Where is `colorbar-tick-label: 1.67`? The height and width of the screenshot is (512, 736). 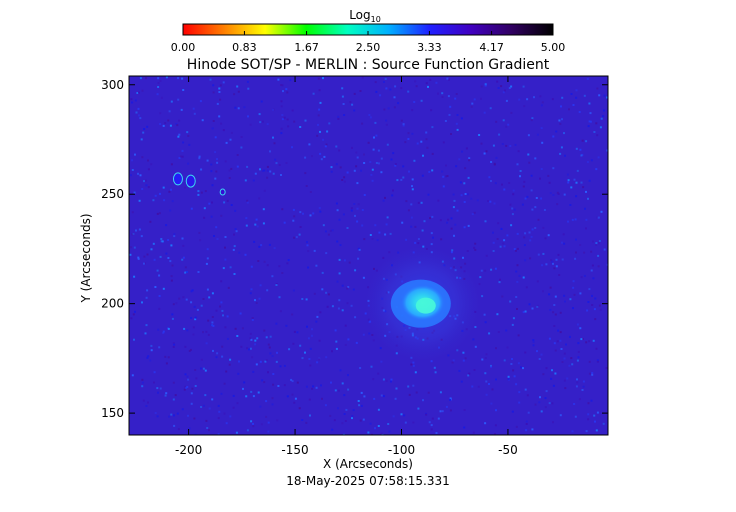 colorbar-tick-label: 1.67 is located at coordinates (306, 47).